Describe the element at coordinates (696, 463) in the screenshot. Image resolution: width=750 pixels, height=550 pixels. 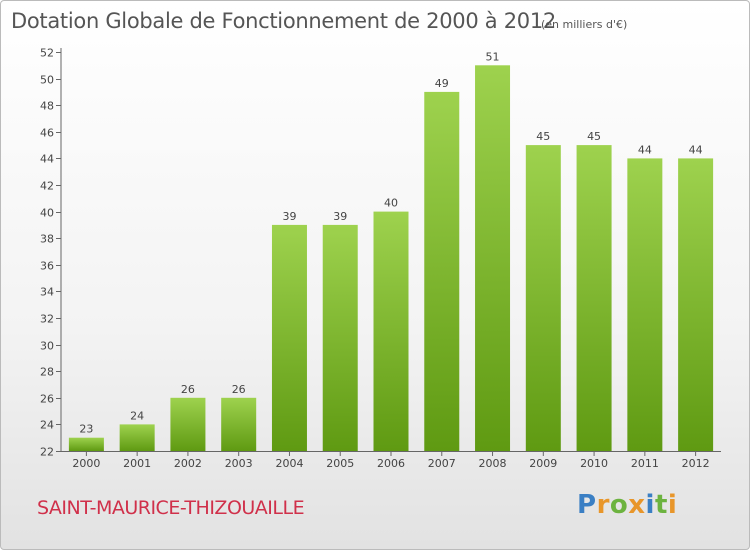
I see `x-tick-label: 2012` at that location.